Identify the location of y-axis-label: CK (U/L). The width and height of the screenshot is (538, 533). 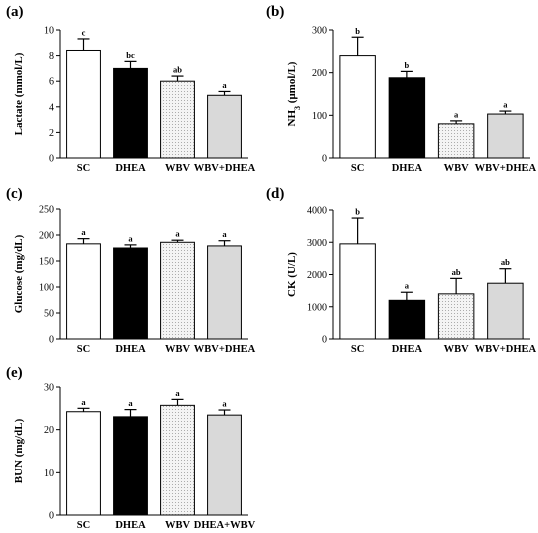
(292, 274).